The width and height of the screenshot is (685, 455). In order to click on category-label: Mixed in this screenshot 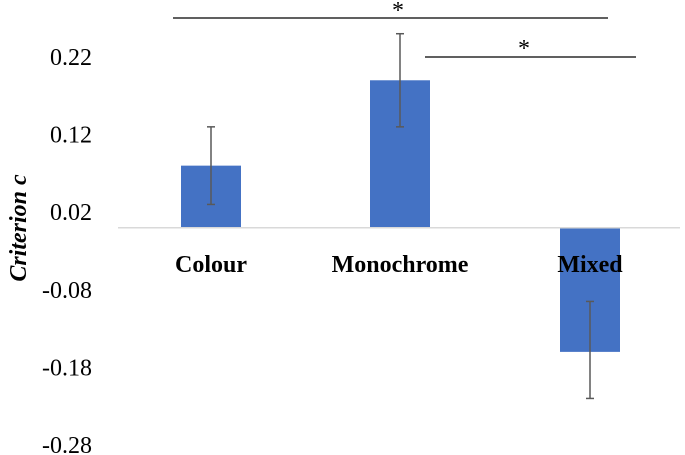, I will do `click(590, 265)`.